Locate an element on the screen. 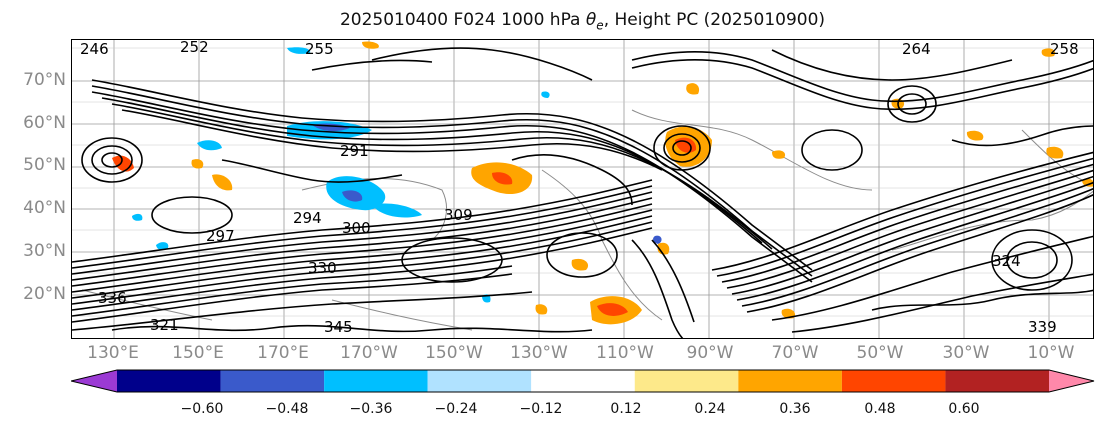 The height and width of the screenshot is (431, 1105). contour-label: 264 is located at coordinates (916, 49).